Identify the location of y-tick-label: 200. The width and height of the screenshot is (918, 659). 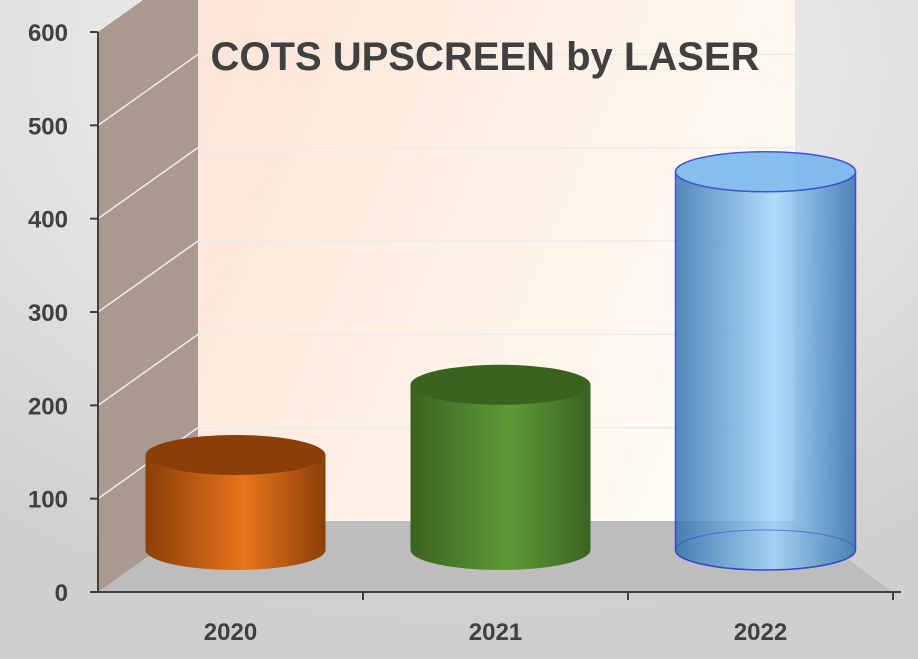
(48, 406).